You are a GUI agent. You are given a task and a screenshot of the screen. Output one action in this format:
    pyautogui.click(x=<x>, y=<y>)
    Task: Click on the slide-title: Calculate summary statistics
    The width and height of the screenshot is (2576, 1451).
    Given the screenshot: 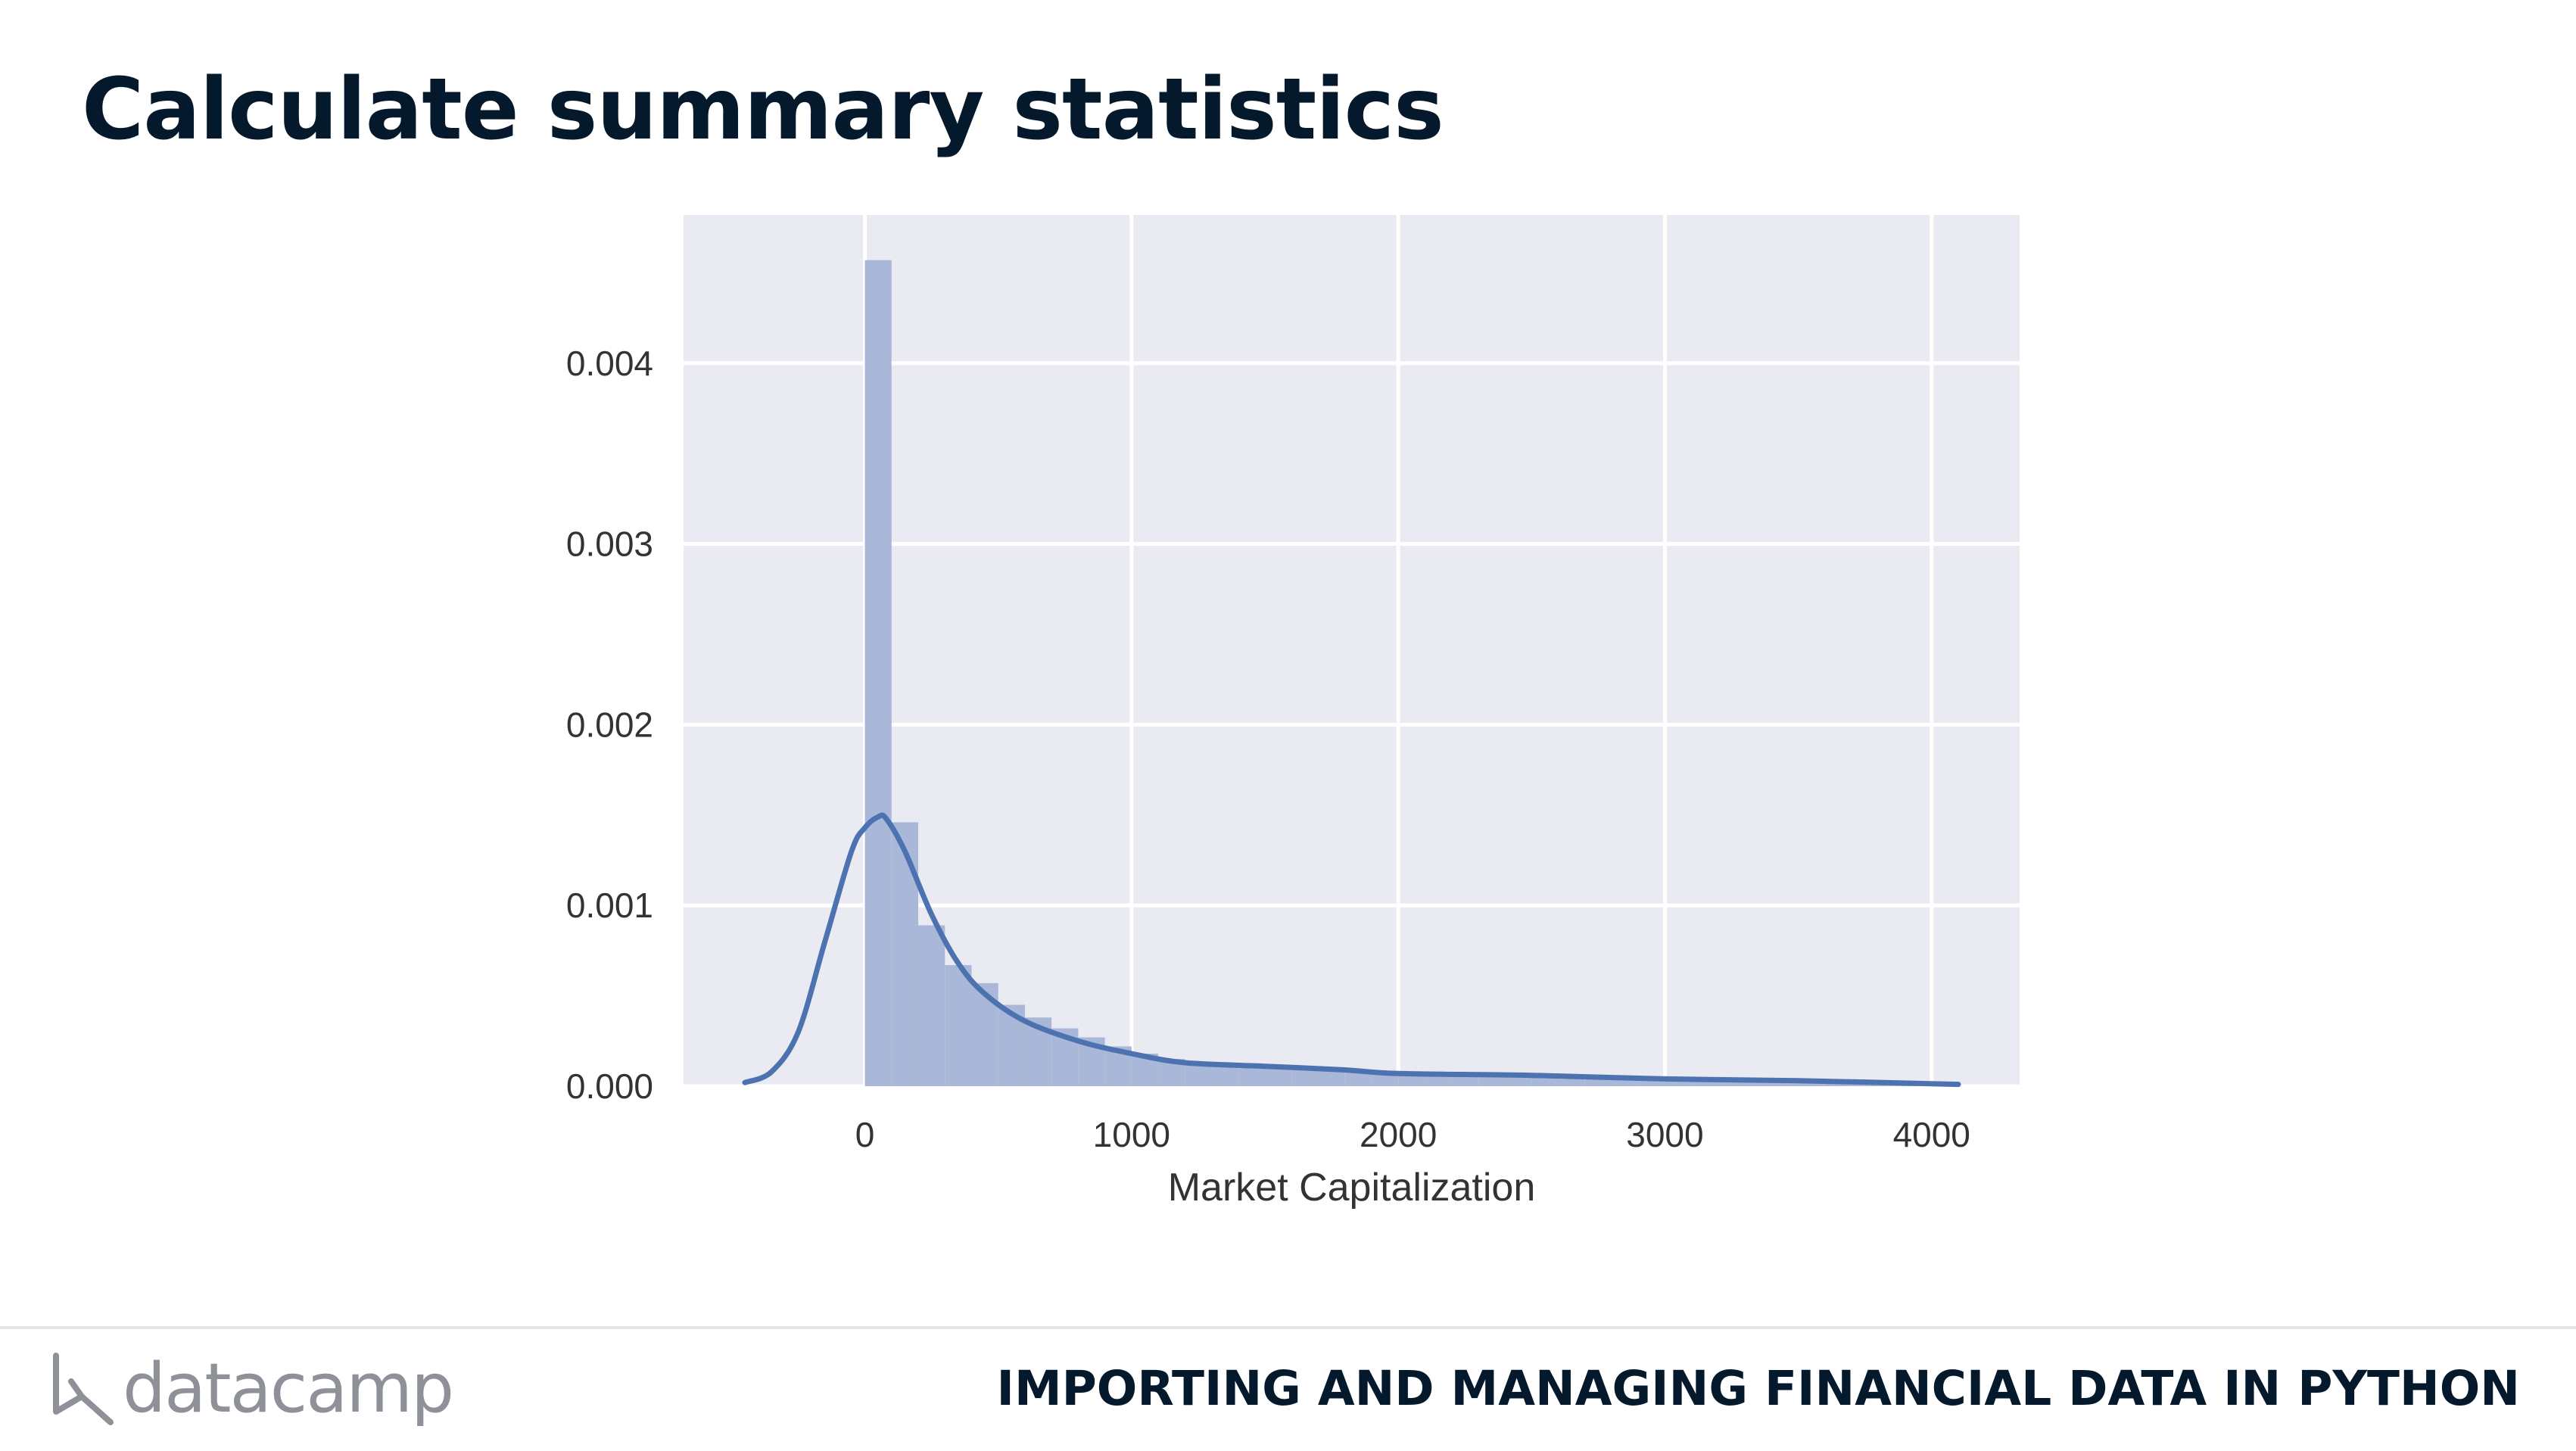 What is the action you would take?
    pyautogui.click(x=763, y=110)
    